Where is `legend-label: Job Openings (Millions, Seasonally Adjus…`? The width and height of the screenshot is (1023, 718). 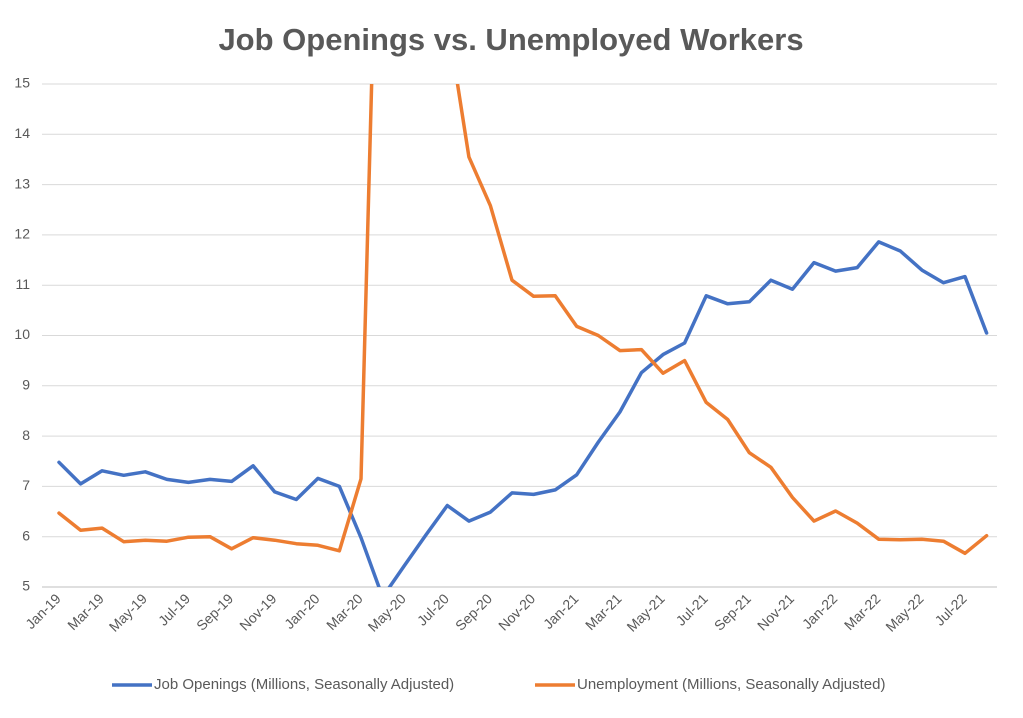 legend-label: Job Openings (Millions, Seasonally Adjus… is located at coordinates (304, 684).